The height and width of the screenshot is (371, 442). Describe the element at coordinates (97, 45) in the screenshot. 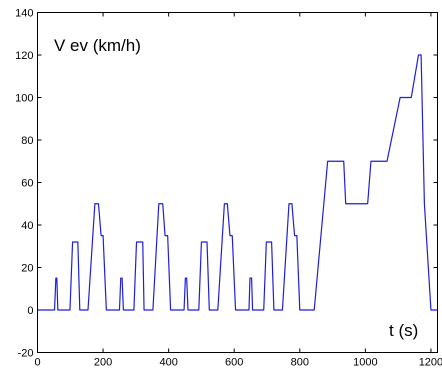

I see `y-axis-label: V ev (km/h)` at that location.